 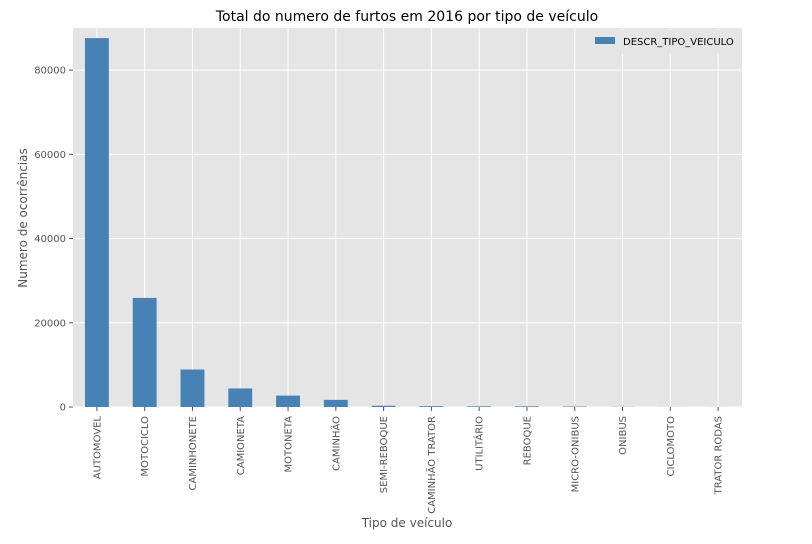 What do you see at coordinates (671, 446) in the screenshot?
I see `x-tick-label: CICLOMOTO` at bounding box center [671, 446].